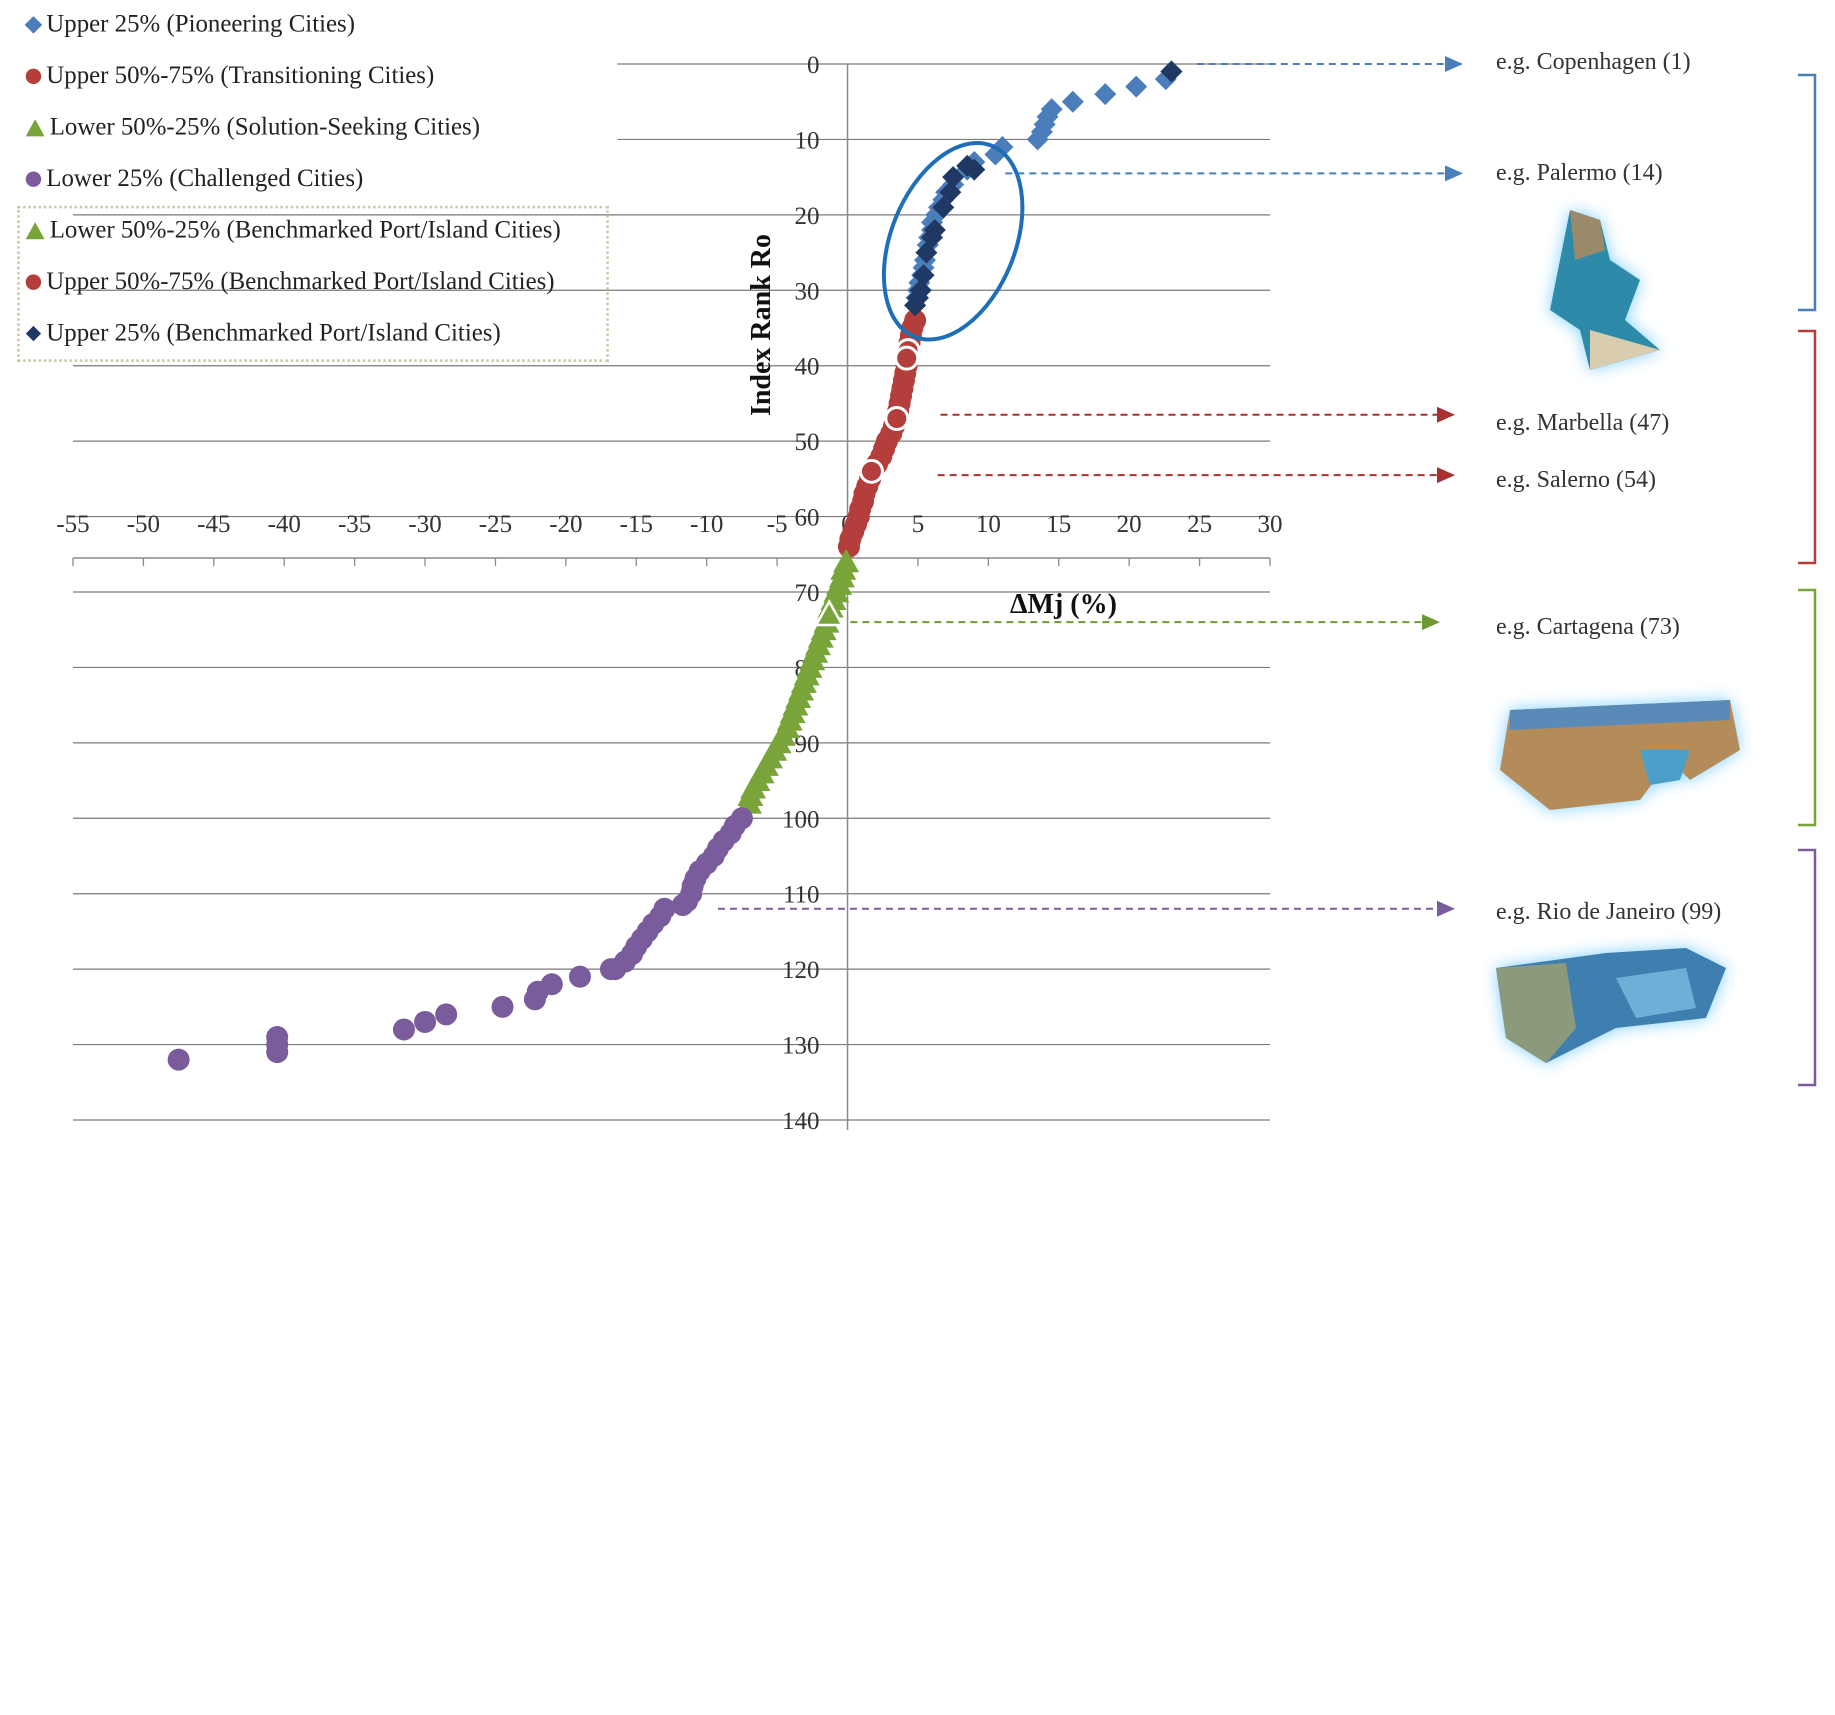  What do you see at coordinates (807, 367) in the screenshot?
I see `y-tick-label: 40` at bounding box center [807, 367].